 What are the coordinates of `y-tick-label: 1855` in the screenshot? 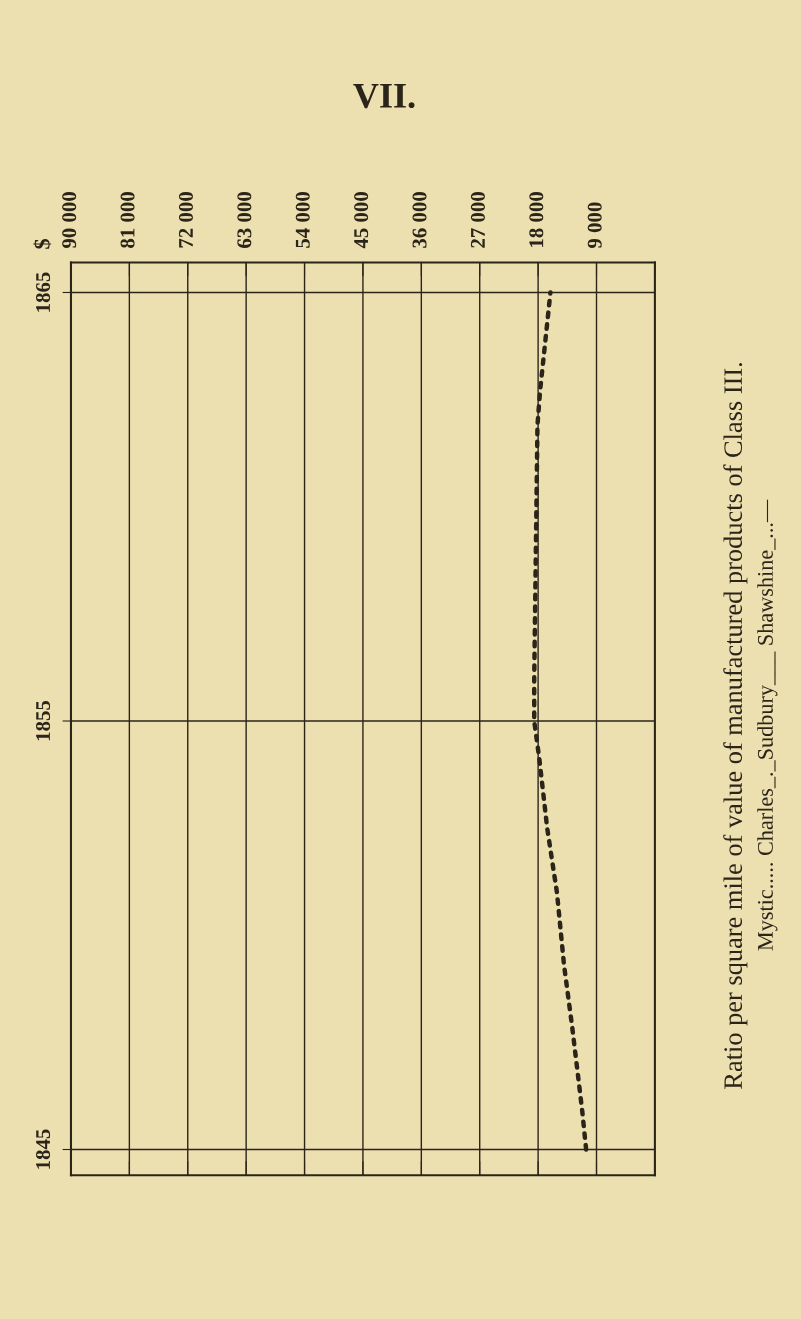 It's located at (43, 720).